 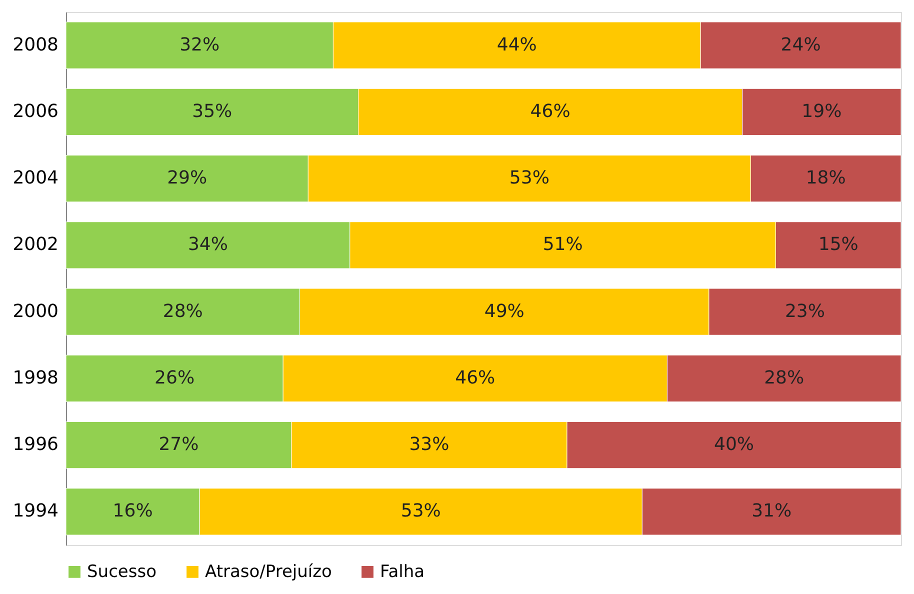 I want to click on y-tick-label: 2008, so click(x=35, y=45).